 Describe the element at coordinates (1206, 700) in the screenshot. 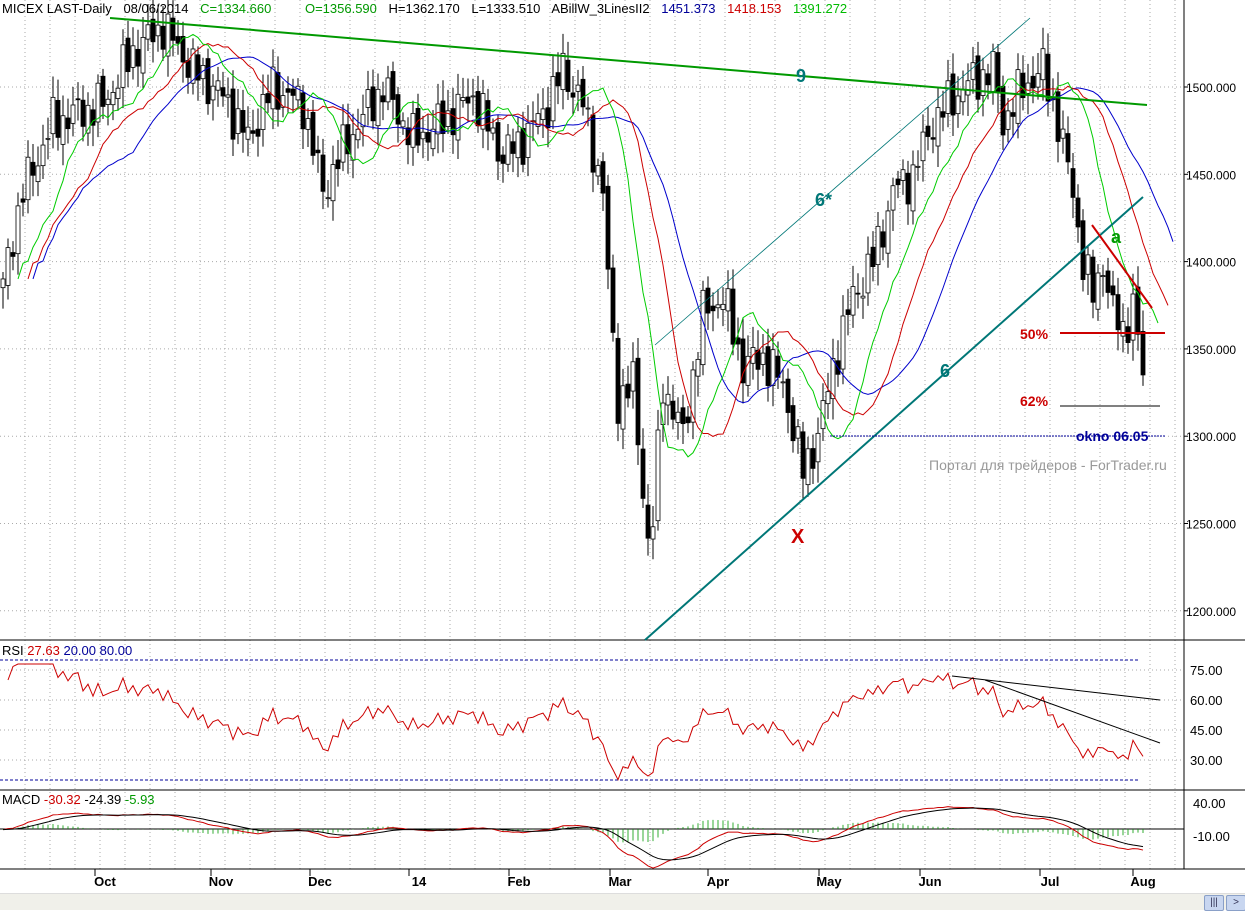

I see `rsi-tick-label: 60.00` at that location.